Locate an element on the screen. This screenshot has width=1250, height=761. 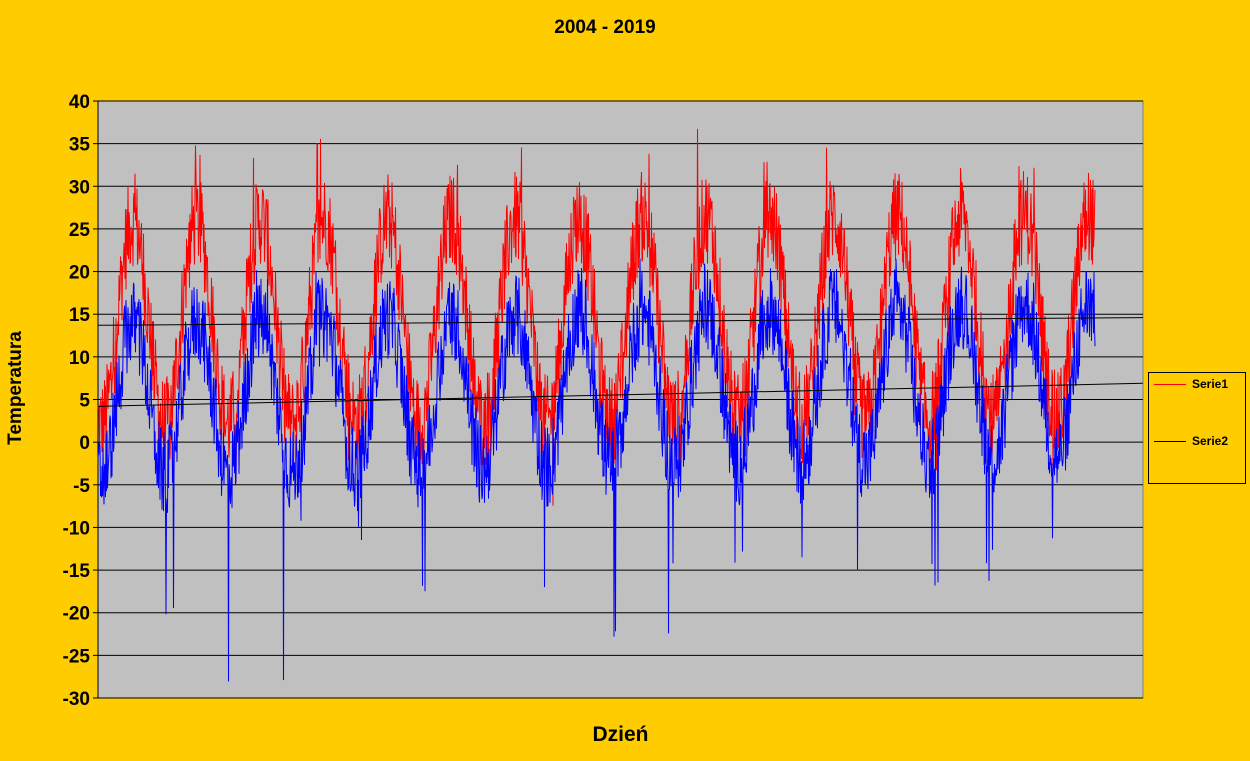
legend-swatch-serie2 is located at coordinates (1170, 441).